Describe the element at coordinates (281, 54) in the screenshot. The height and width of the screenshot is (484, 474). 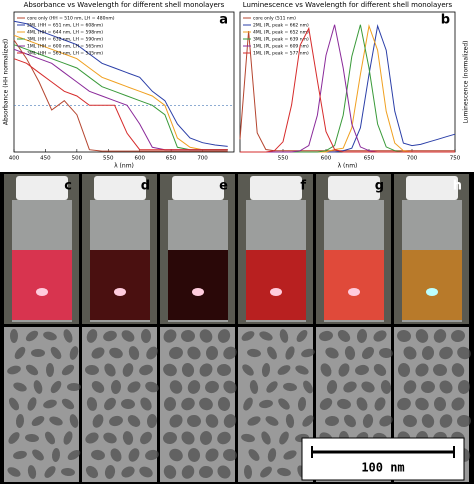
I see `legend-label: 1ML (PL peak = 577 nm)` at that location.